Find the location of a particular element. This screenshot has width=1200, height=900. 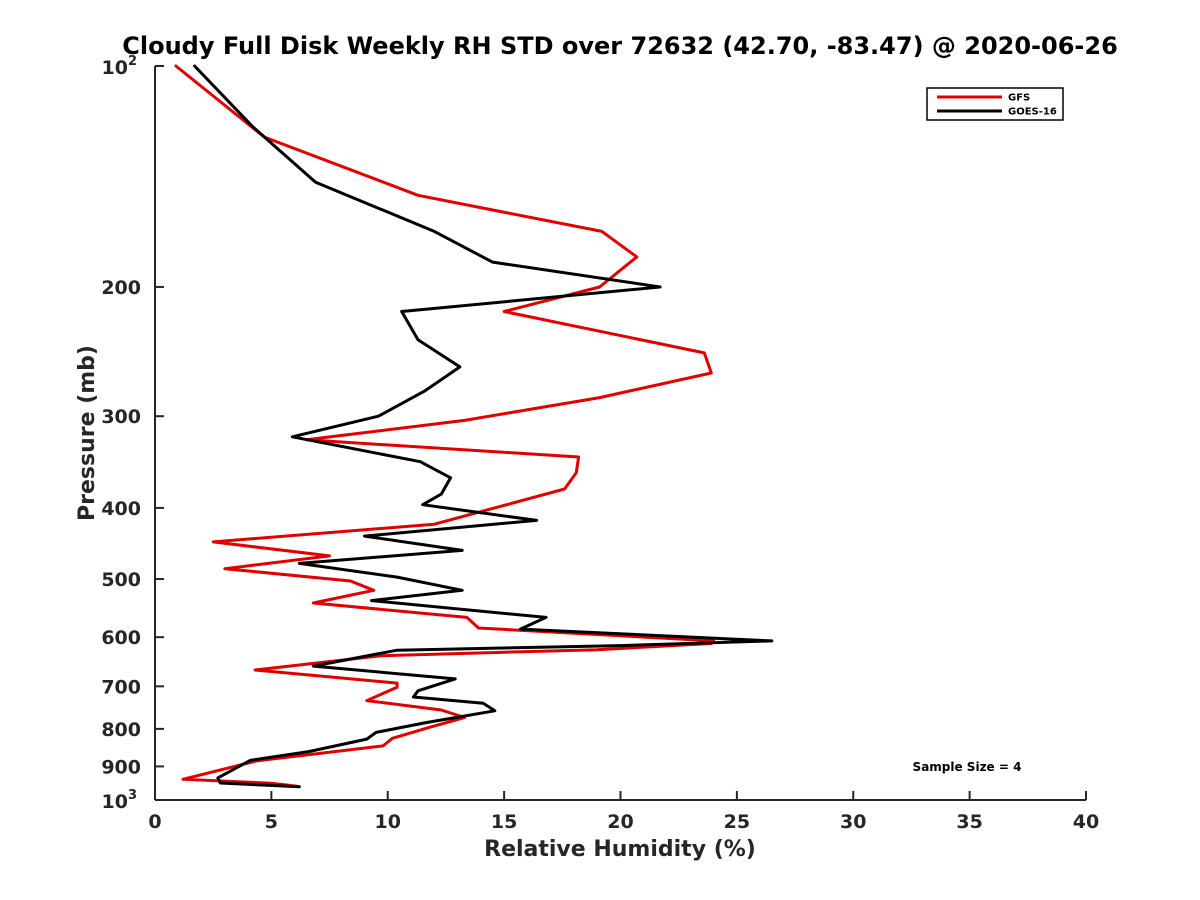

x-tick-label: 30 is located at coordinates (853, 822).